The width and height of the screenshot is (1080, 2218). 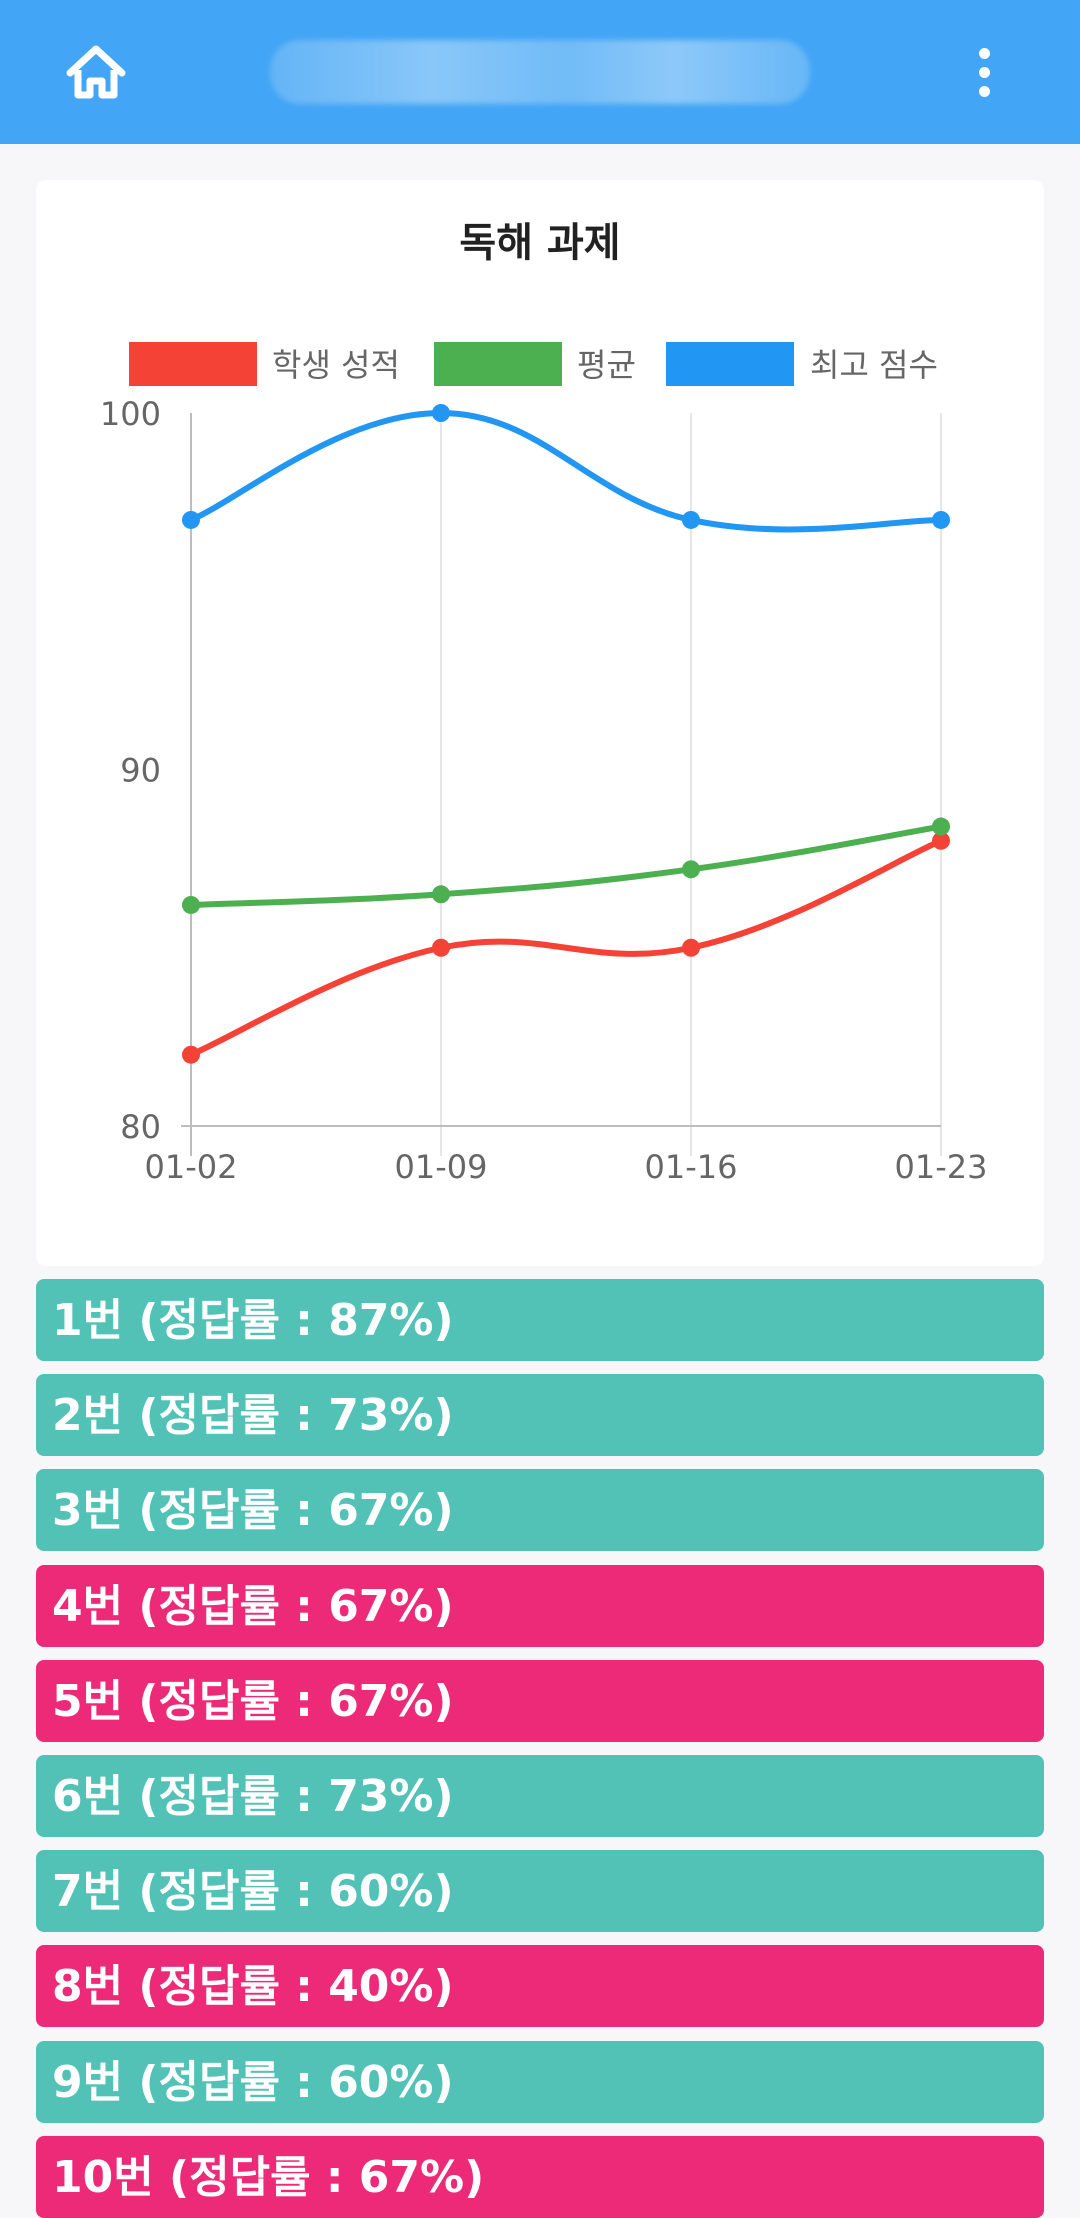 What do you see at coordinates (984, 72) in the screenshot?
I see `overflow-menu-button` at bounding box center [984, 72].